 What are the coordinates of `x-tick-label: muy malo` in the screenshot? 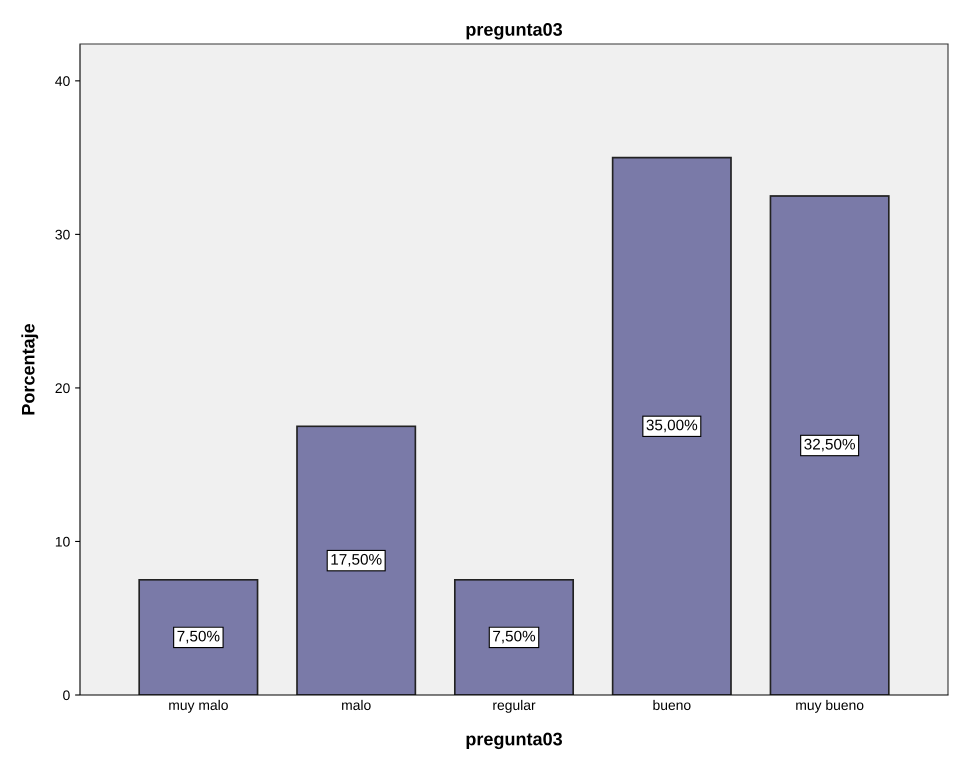 It's located at (198, 706).